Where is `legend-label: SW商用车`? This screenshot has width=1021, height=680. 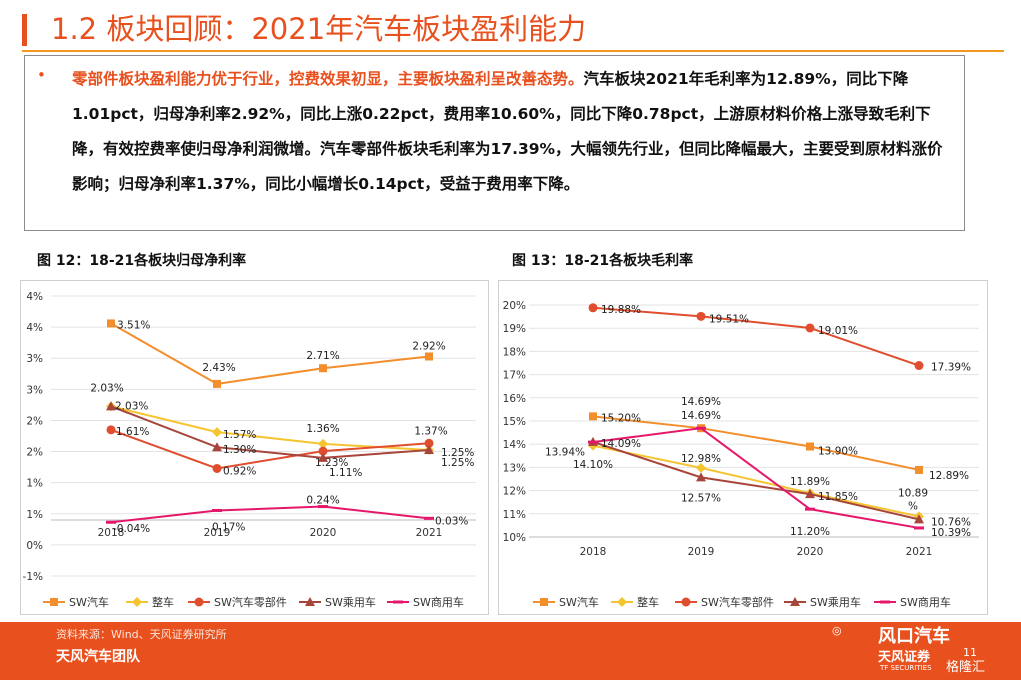
legend-label: SW商用车 is located at coordinates (438, 602).